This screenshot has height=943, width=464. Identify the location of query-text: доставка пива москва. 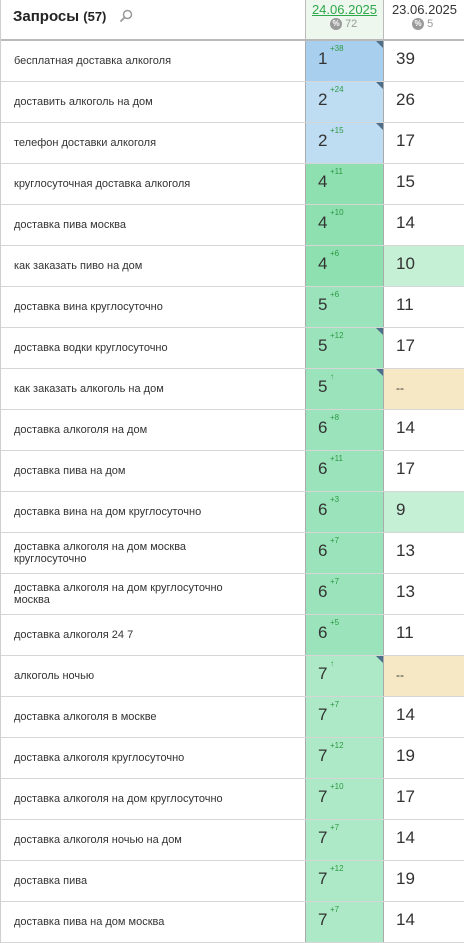
(70, 225).